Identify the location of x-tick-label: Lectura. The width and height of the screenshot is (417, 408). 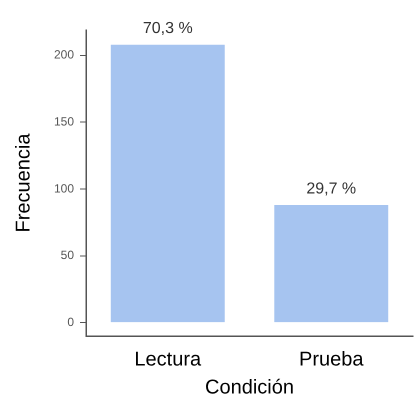
(168, 359).